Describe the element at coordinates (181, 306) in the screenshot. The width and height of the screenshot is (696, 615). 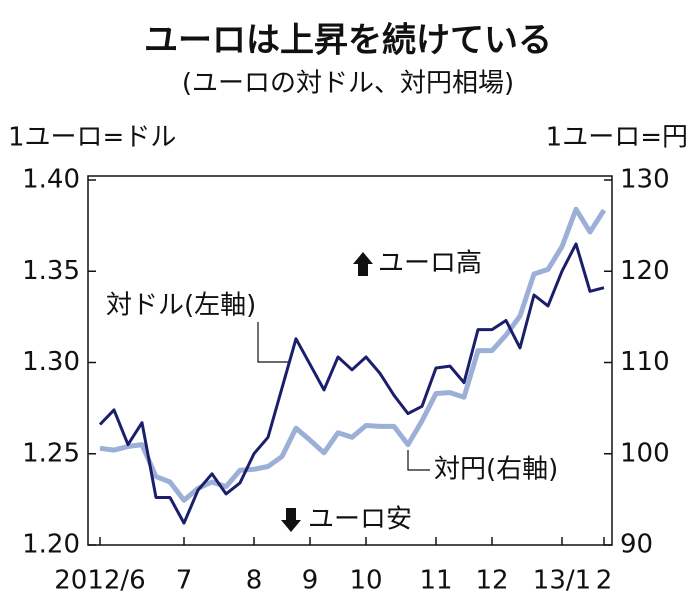
I see `series-label: 対ドル(左軸)` at that location.